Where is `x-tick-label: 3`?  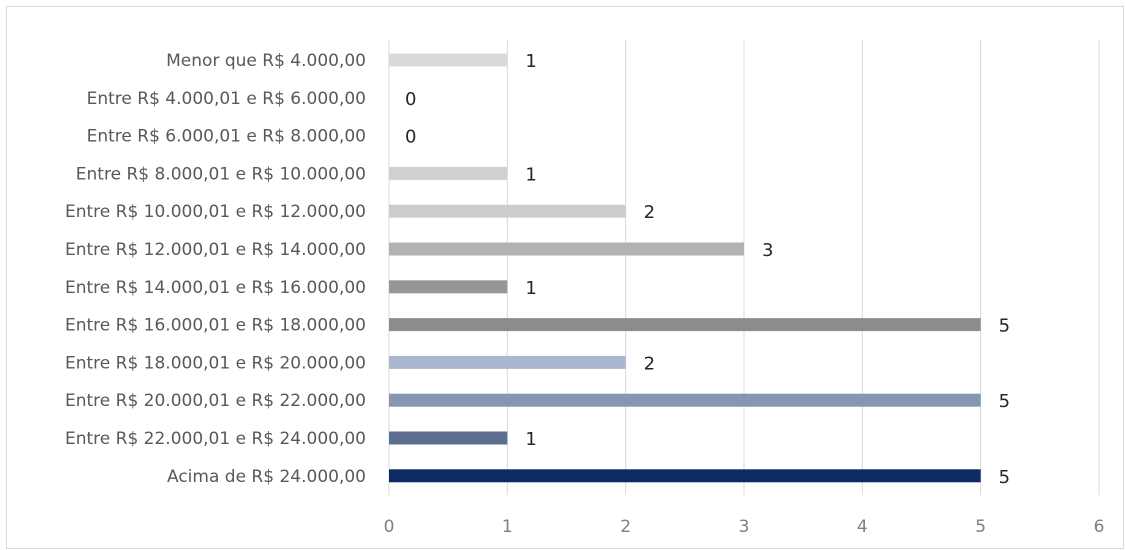 x-tick-label: 3 is located at coordinates (744, 527).